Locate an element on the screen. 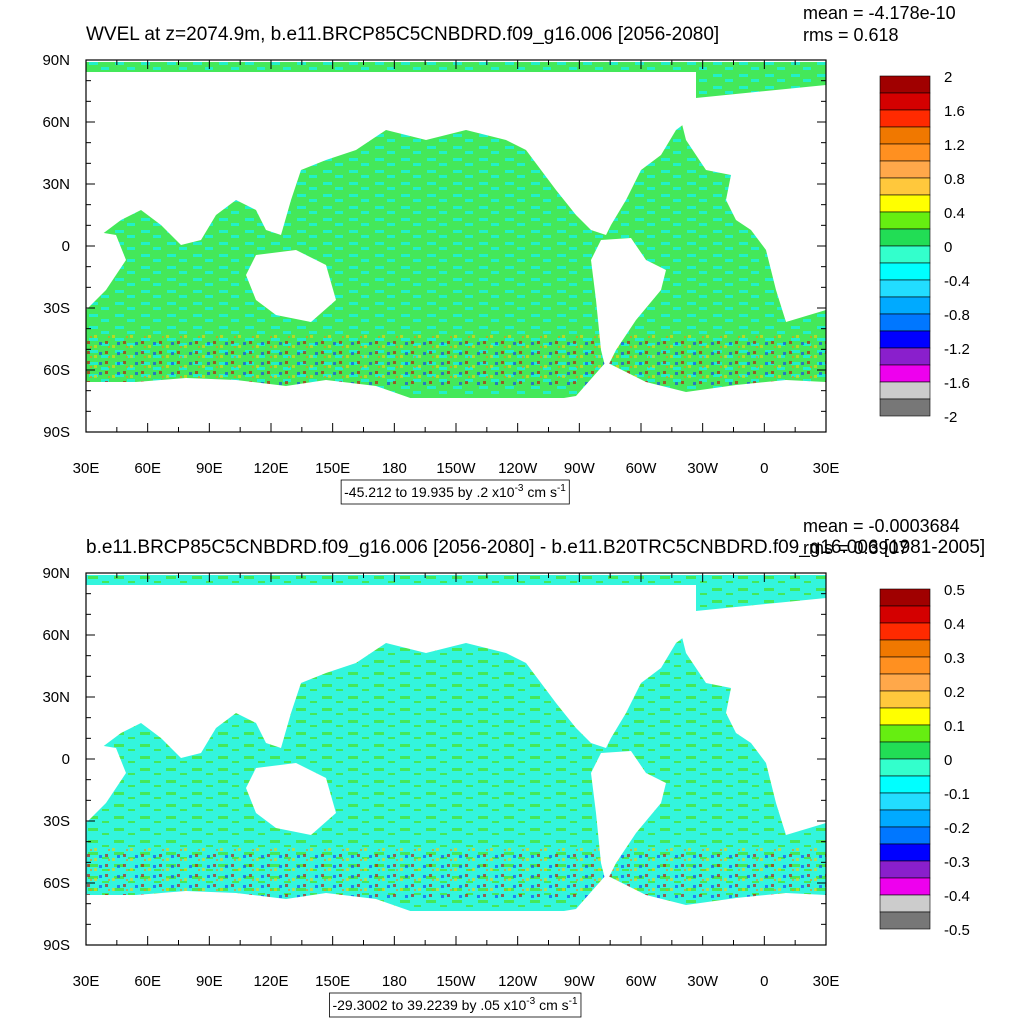 This screenshot has width=1024, height=1024. y-tick-label: 60S is located at coordinates (56, 370).